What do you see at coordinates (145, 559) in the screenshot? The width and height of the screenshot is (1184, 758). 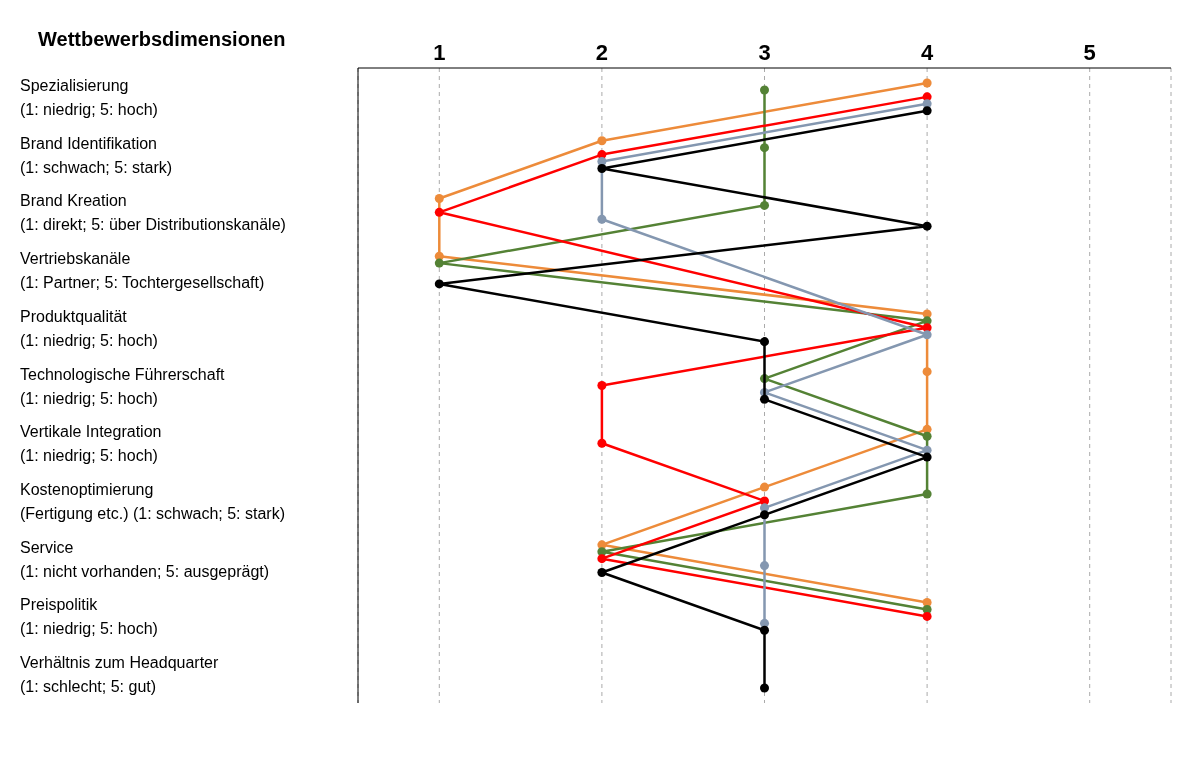 I see `y-tick-label: Service (1: nicht vorhanden; 5: ausgeprägt)` at bounding box center [145, 559].